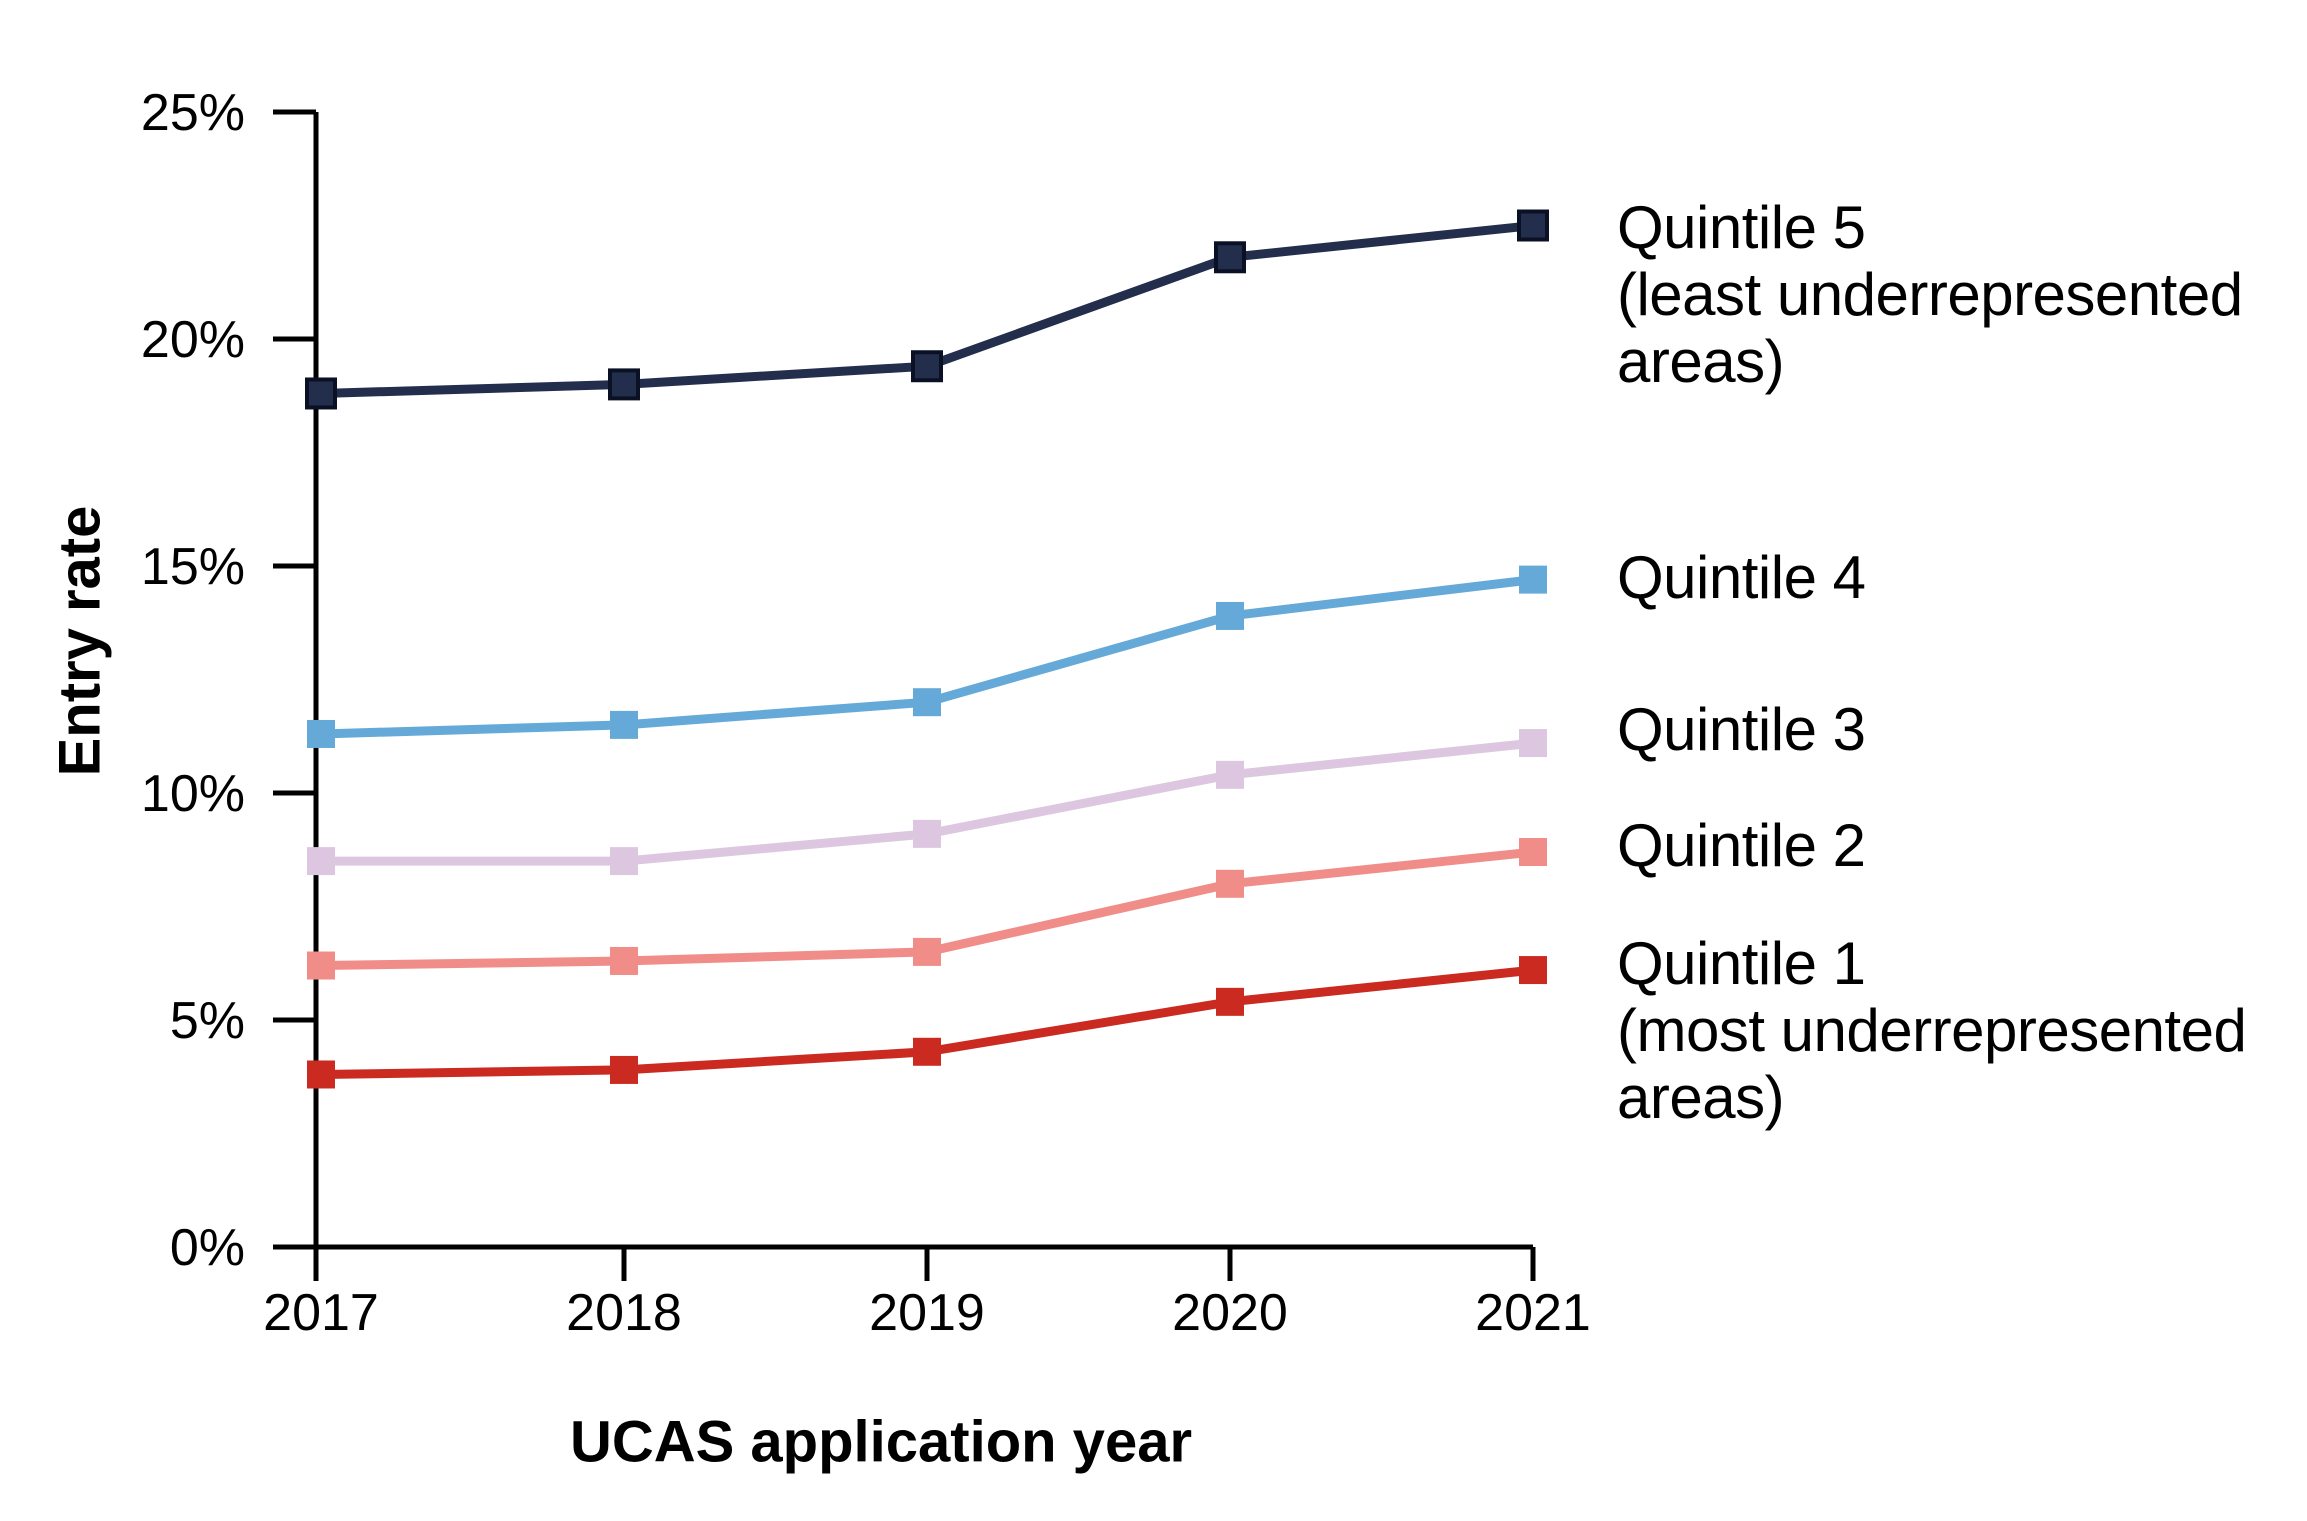  What do you see at coordinates (1230, 257) in the screenshot?
I see `marker-quintile-5-2020` at bounding box center [1230, 257].